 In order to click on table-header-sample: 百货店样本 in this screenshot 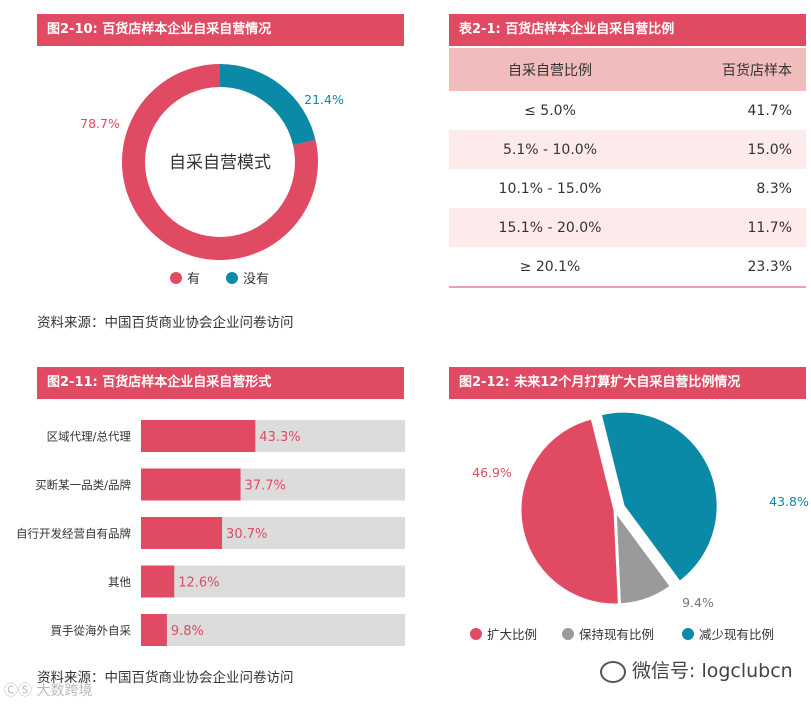, I will do `click(728, 69)`.